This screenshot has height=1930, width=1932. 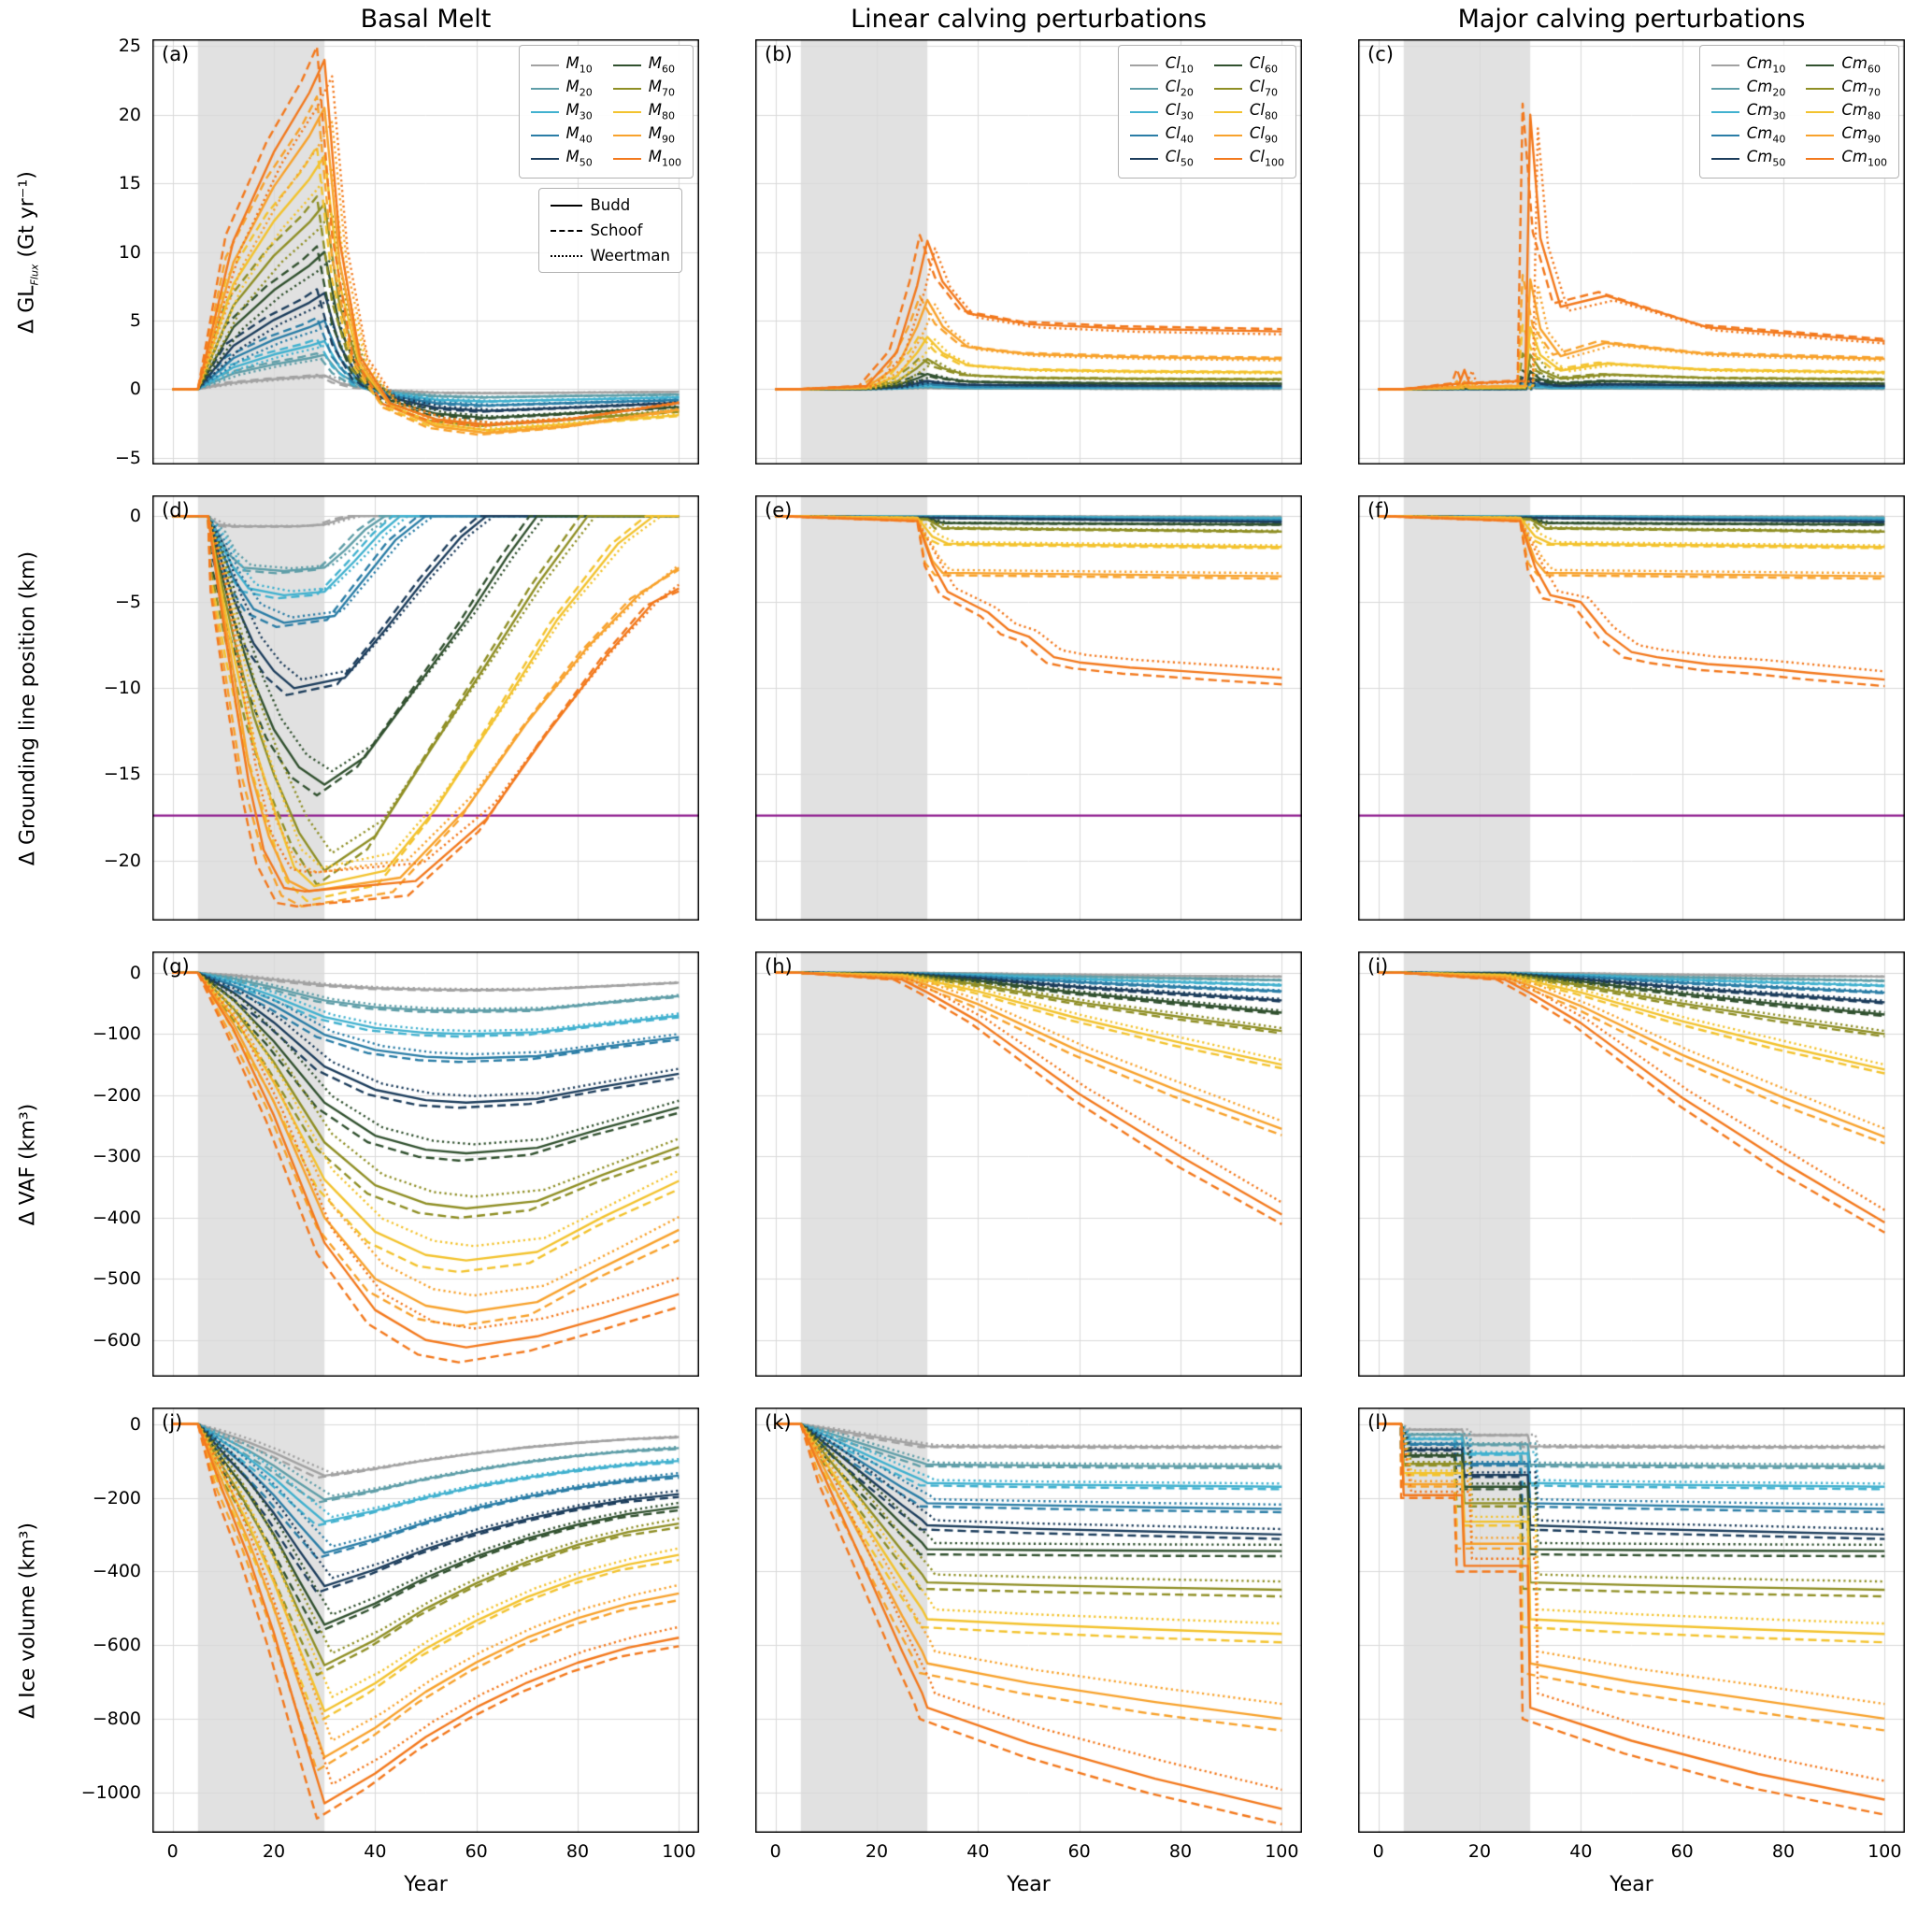 I want to click on panel-i: (i), so click(x=1631, y=1164).